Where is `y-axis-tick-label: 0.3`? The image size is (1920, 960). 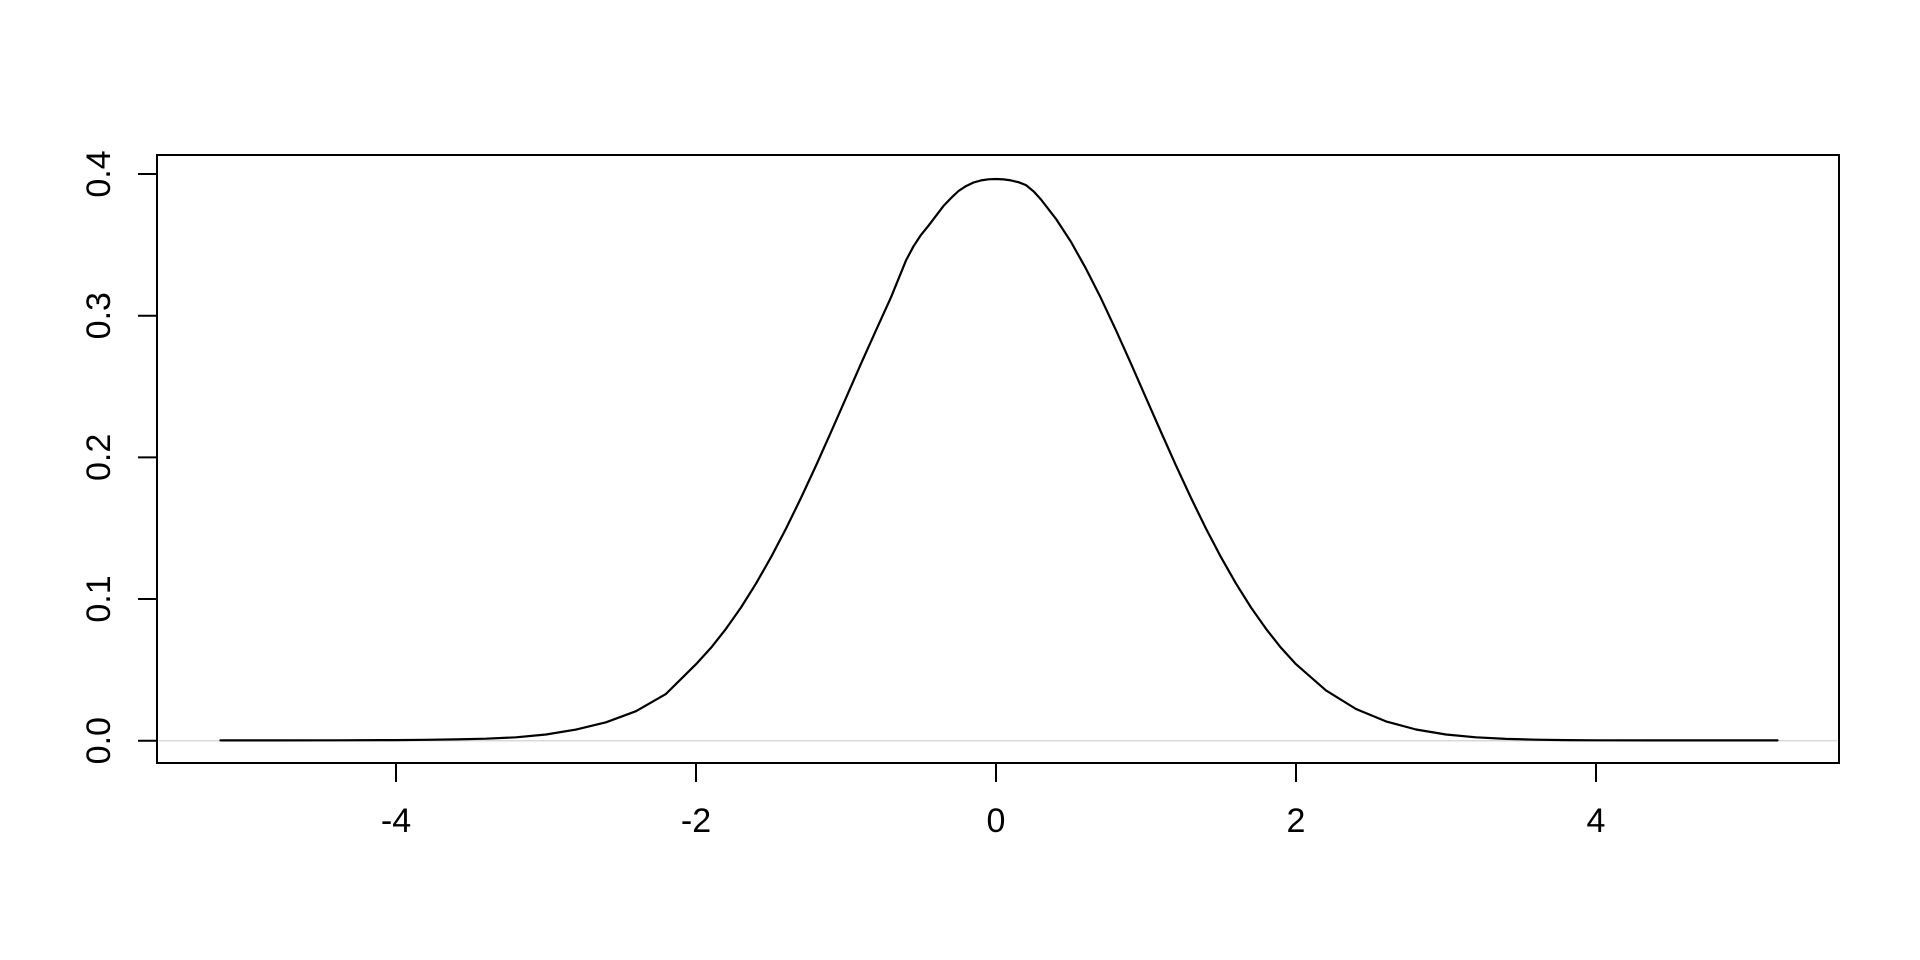
y-axis-tick-label: 0.3 is located at coordinates (99, 315).